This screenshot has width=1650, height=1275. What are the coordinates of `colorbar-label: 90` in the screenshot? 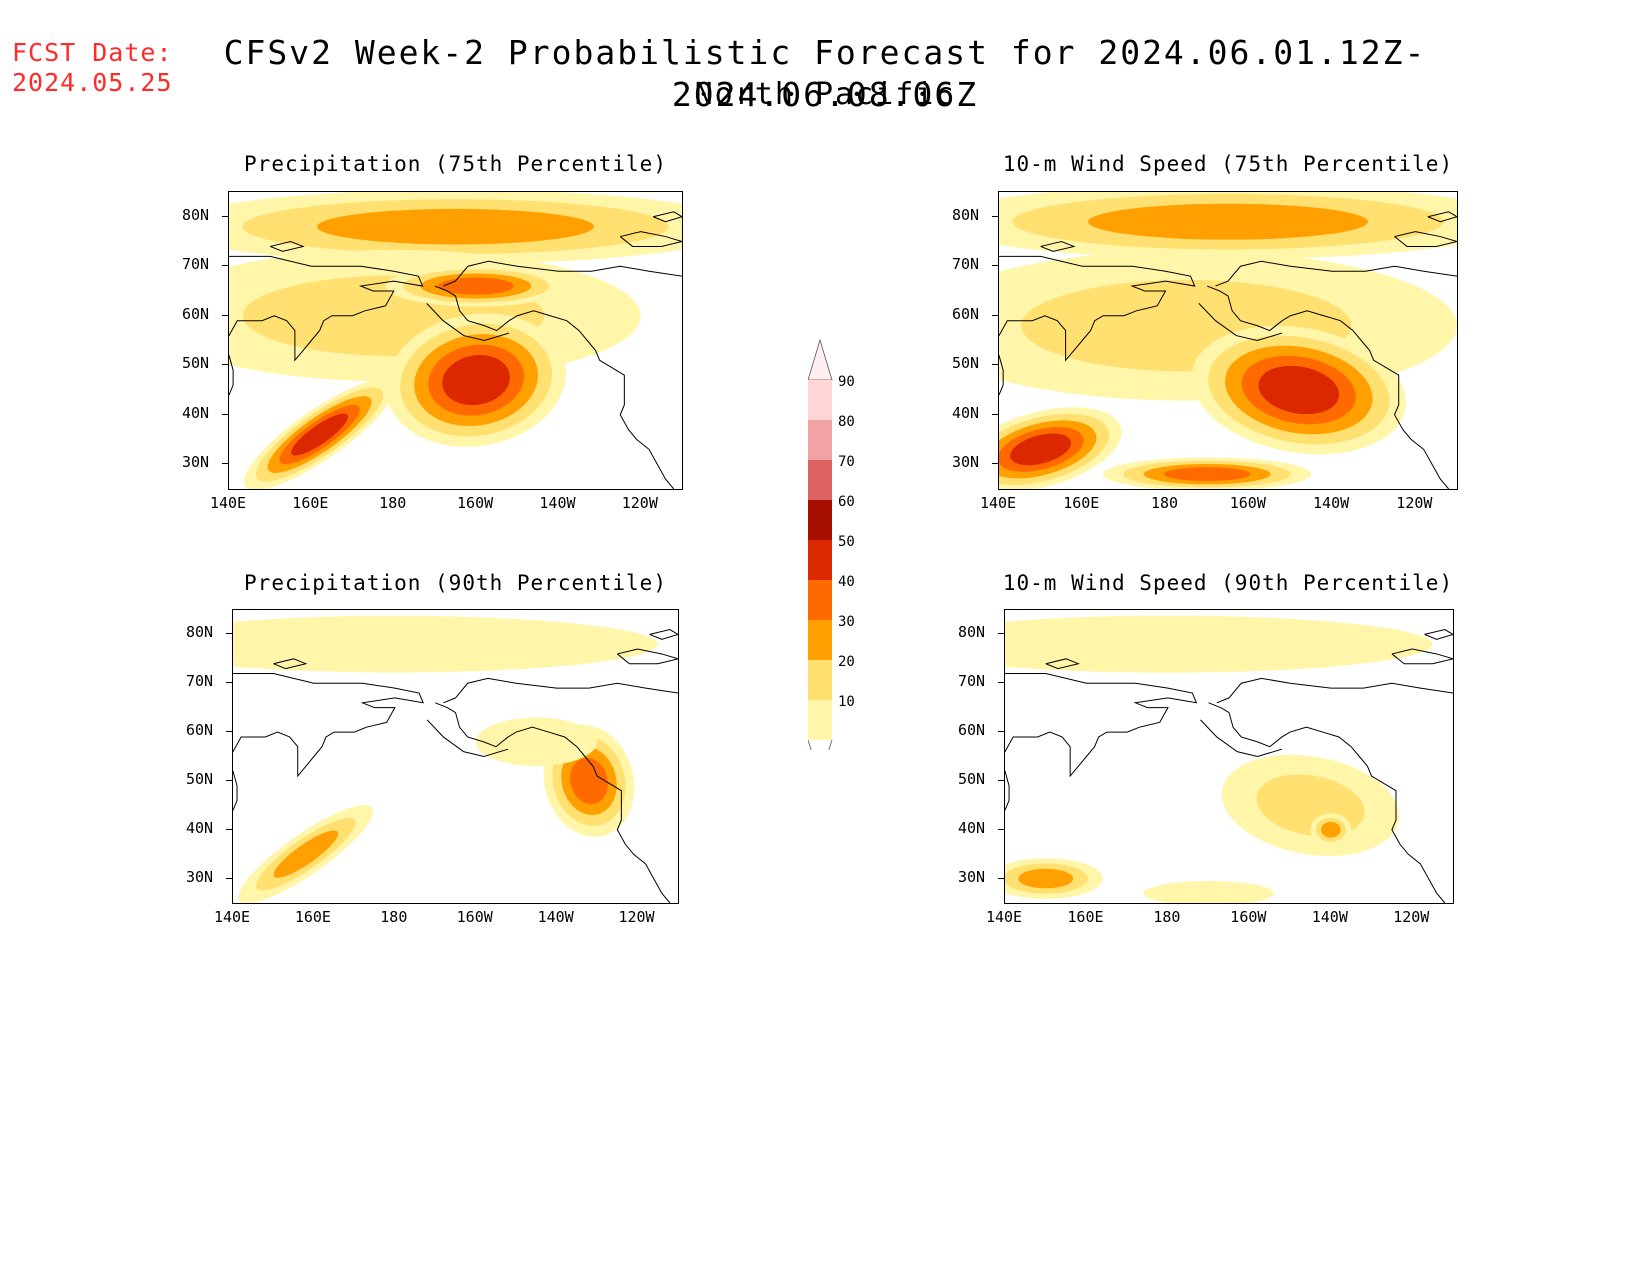 It's located at (846, 382).